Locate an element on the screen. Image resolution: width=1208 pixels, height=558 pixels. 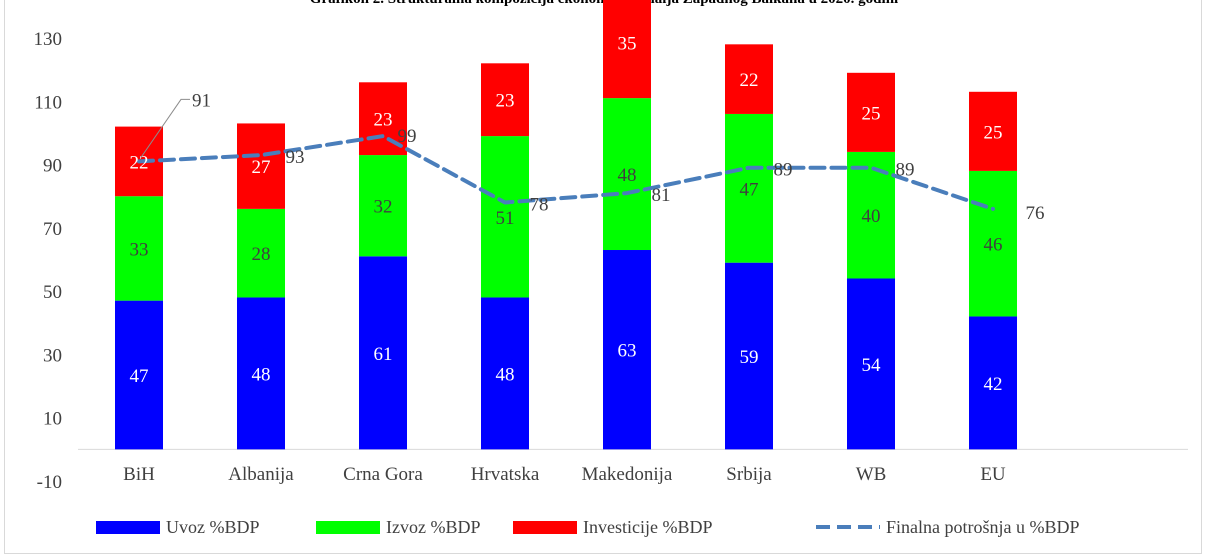
data-label: 54 is located at coordinates (872, 365).